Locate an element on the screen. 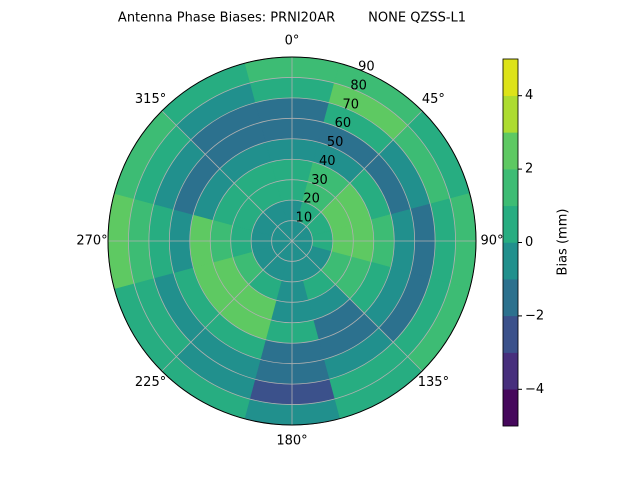  theta-tick-label: 315° is located at coordinates (150, 99).